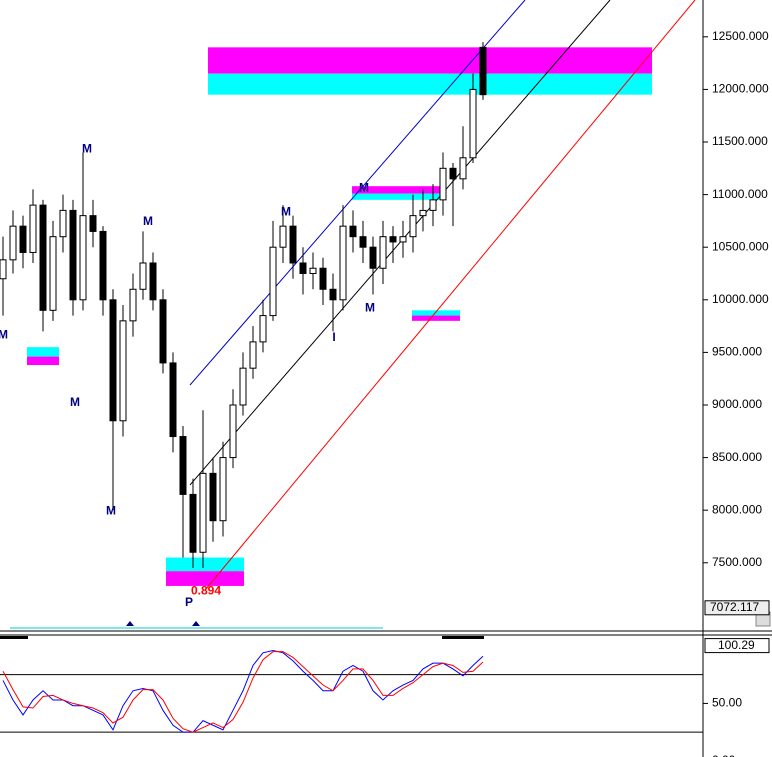 This screenshot has height=757, width=772. What do you see at coordinates (333, 337) in the screenshot?
I see `annotation: I` at bounding box center [333, 337].